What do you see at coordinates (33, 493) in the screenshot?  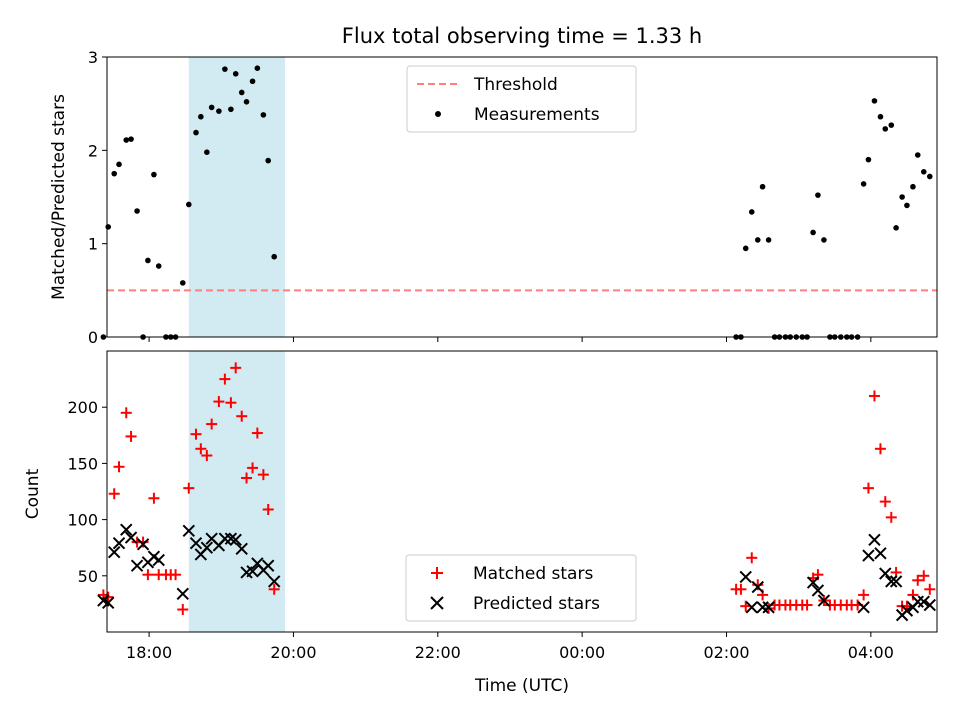 I see `count-y-axis-label: Count` at bounding box center [33, 493].